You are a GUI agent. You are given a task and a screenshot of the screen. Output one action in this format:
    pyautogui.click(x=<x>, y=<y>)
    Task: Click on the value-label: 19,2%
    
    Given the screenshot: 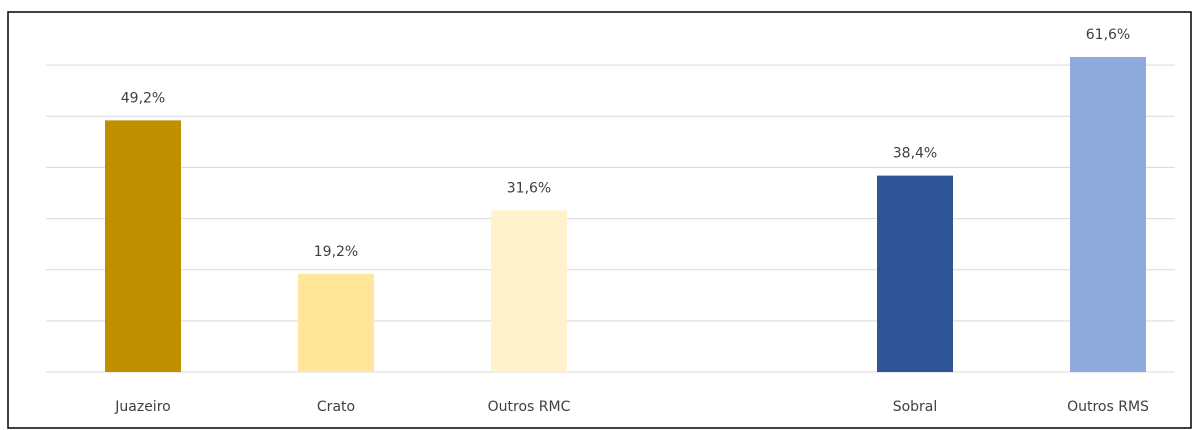 What is the action you would take?
    pyautogui.click(x=336, y=252)
    